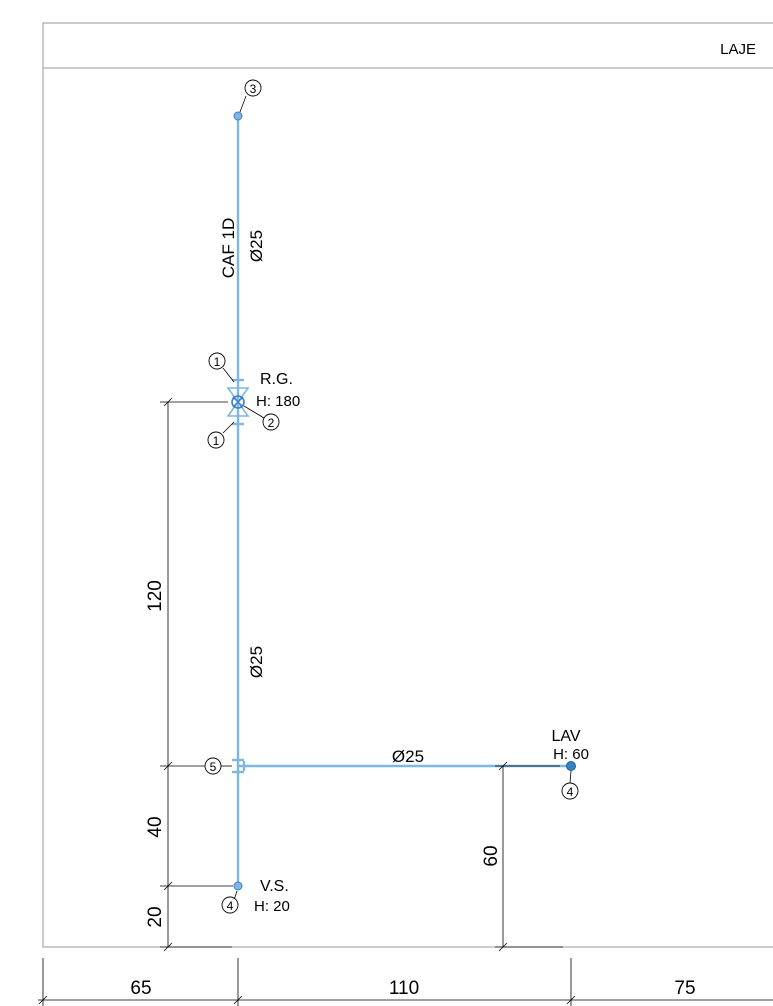  Describe the element at coordinates (238, 886) in the screenshot. I see `vs-point` at that location.